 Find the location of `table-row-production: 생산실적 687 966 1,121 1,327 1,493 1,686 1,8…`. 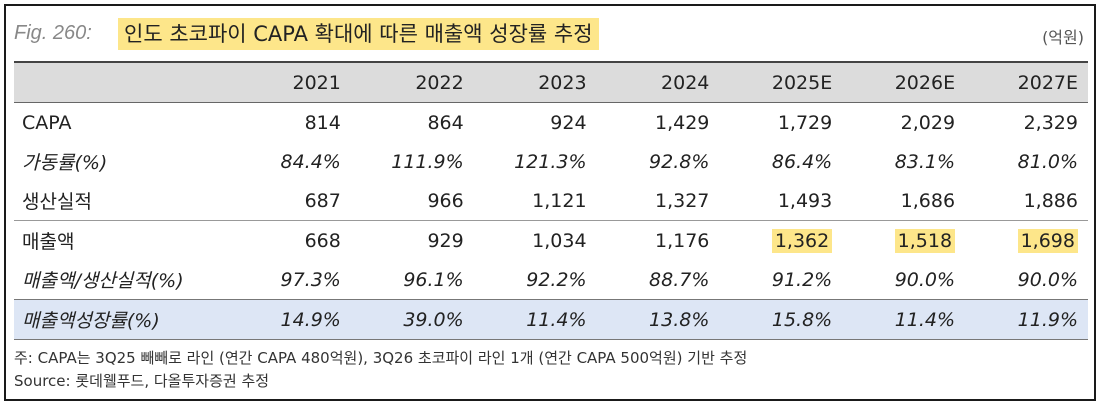

table-row-production: 생산실적 687 966 1,121 1,327 1,493 1,686 1,8… is located at coordinates (551, 201).